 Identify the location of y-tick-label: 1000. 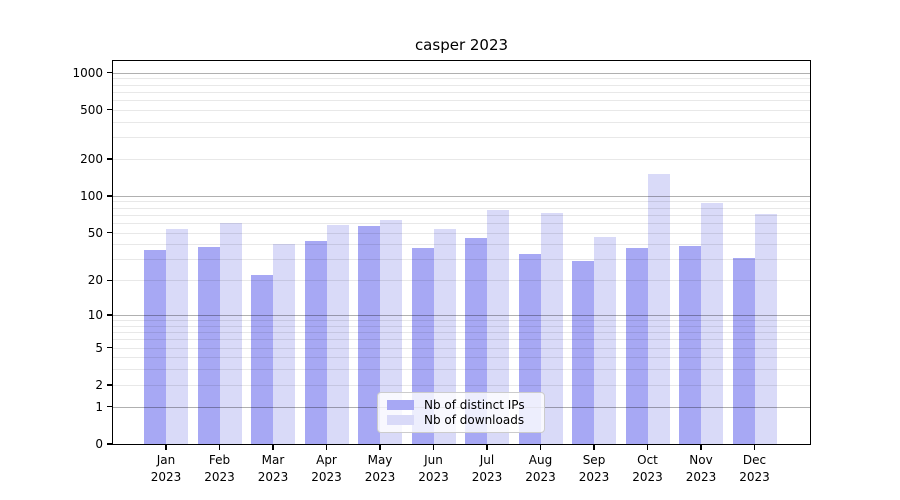
(87, 72).